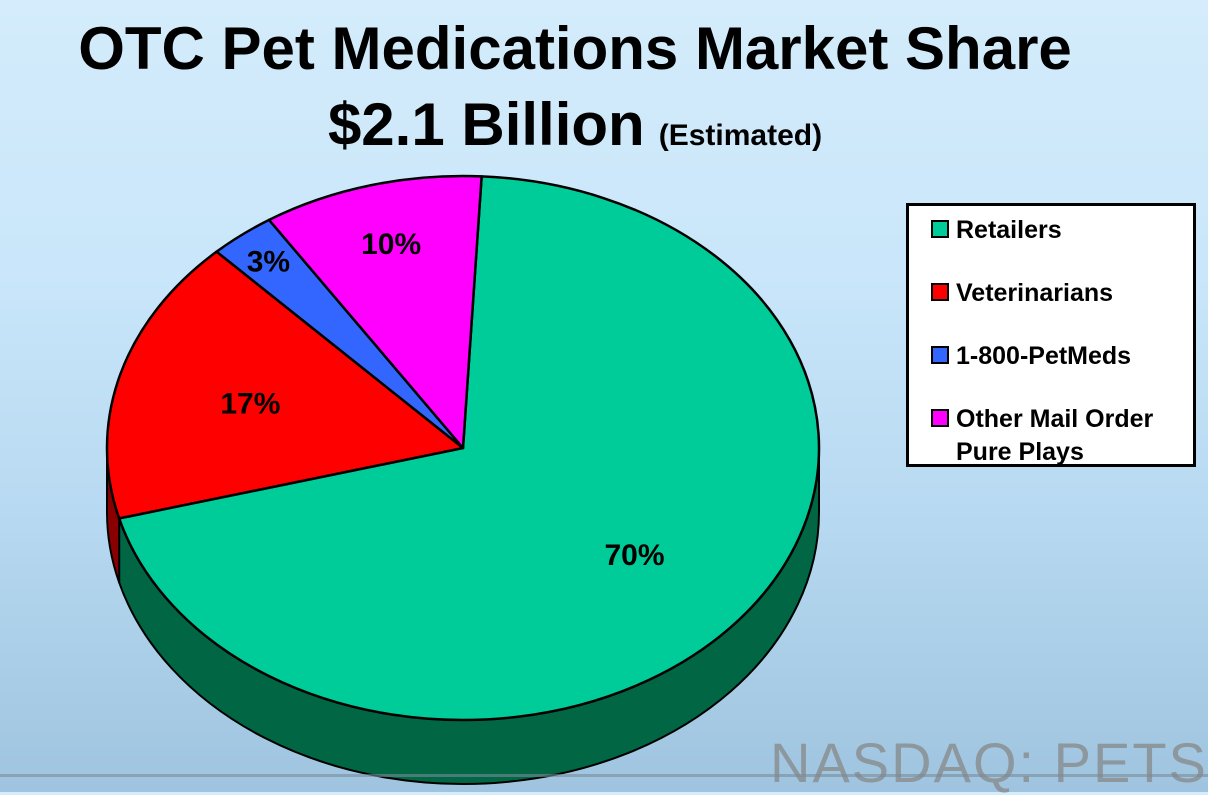  What do you see at coordinates (1009, 230) in the screenshot?
I see `legend-label-retailers: Retailers` at bounding box center [1009, 230].